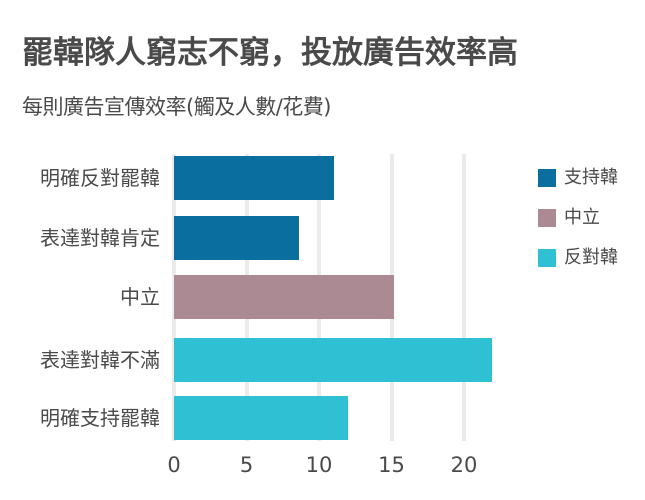  What do you see at coordinates (464, 465) in the screenshot?
I see `x-tick-label: 20` at bounding box center [464, 465].